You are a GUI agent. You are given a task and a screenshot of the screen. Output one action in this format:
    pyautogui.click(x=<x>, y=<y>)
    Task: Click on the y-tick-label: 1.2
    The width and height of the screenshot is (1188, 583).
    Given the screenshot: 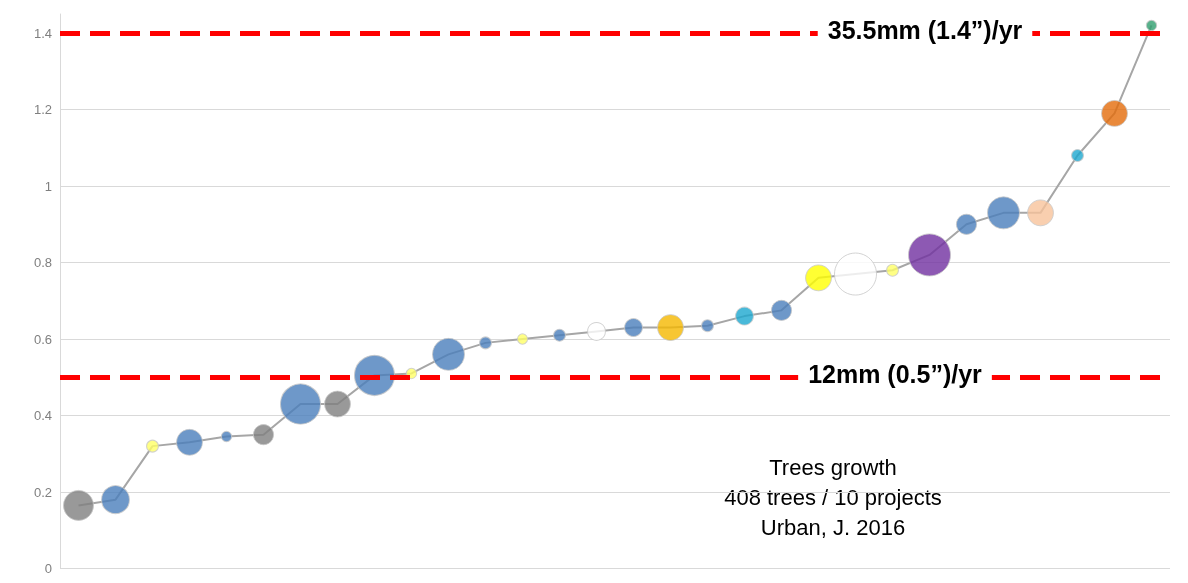 What is the action you would take?
    pyautogui.click(x=42, y=110)
    